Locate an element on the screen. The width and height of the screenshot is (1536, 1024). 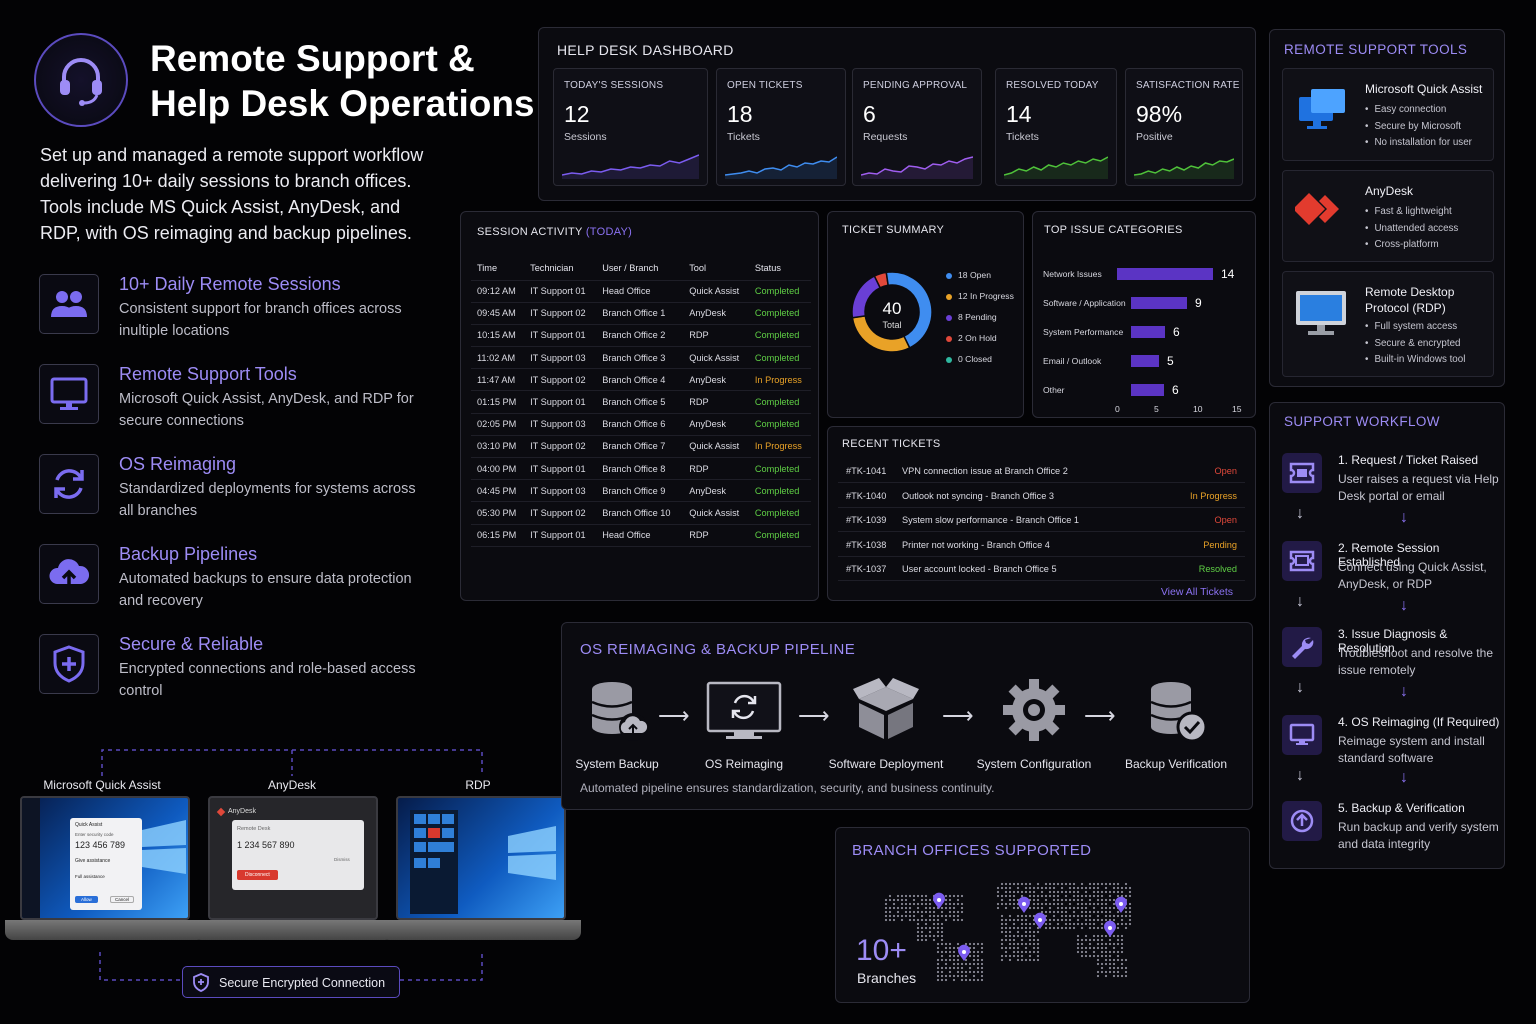
dialog-option: Full assistance is located at coordinates (90, 876).